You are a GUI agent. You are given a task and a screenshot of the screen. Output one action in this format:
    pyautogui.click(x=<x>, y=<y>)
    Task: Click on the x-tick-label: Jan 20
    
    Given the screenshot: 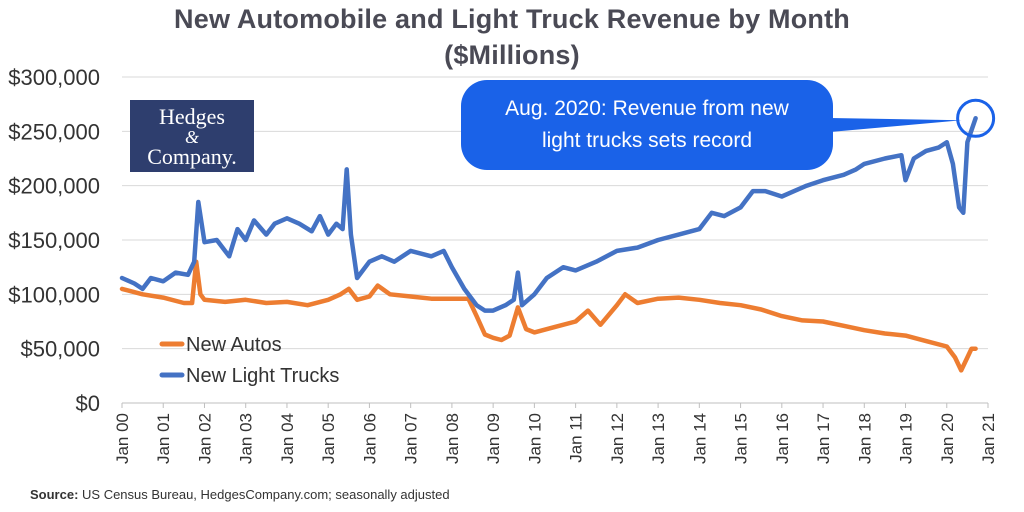 What is the action you would take?
    pyautogui.click(x=947, y=438)
    